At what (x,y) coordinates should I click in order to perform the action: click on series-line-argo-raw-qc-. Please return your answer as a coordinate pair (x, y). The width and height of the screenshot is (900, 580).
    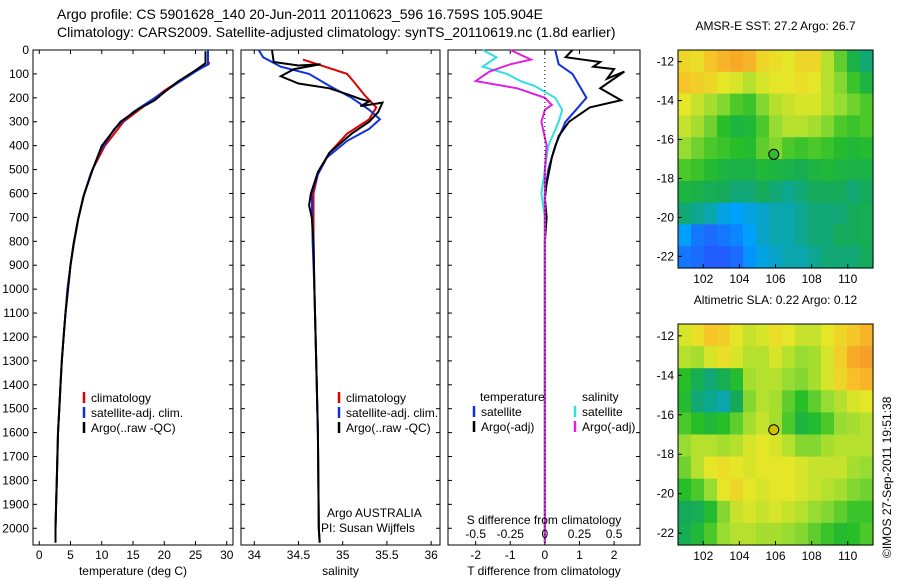
    Looking at the image, I should click on (328, 296).